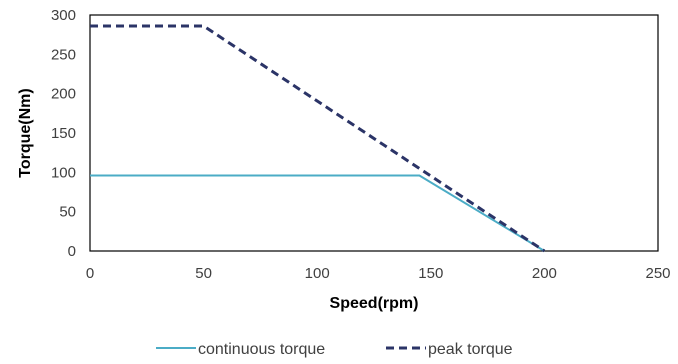  I want to click on y-tick-label: 200, so click(63, 94).